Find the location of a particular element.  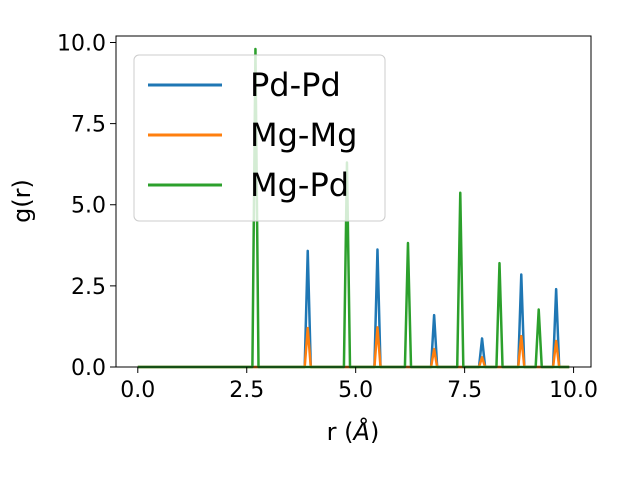

legend: Pd-Pd Mg-Mg Mg-Pd is located at coordinates (259, 138).